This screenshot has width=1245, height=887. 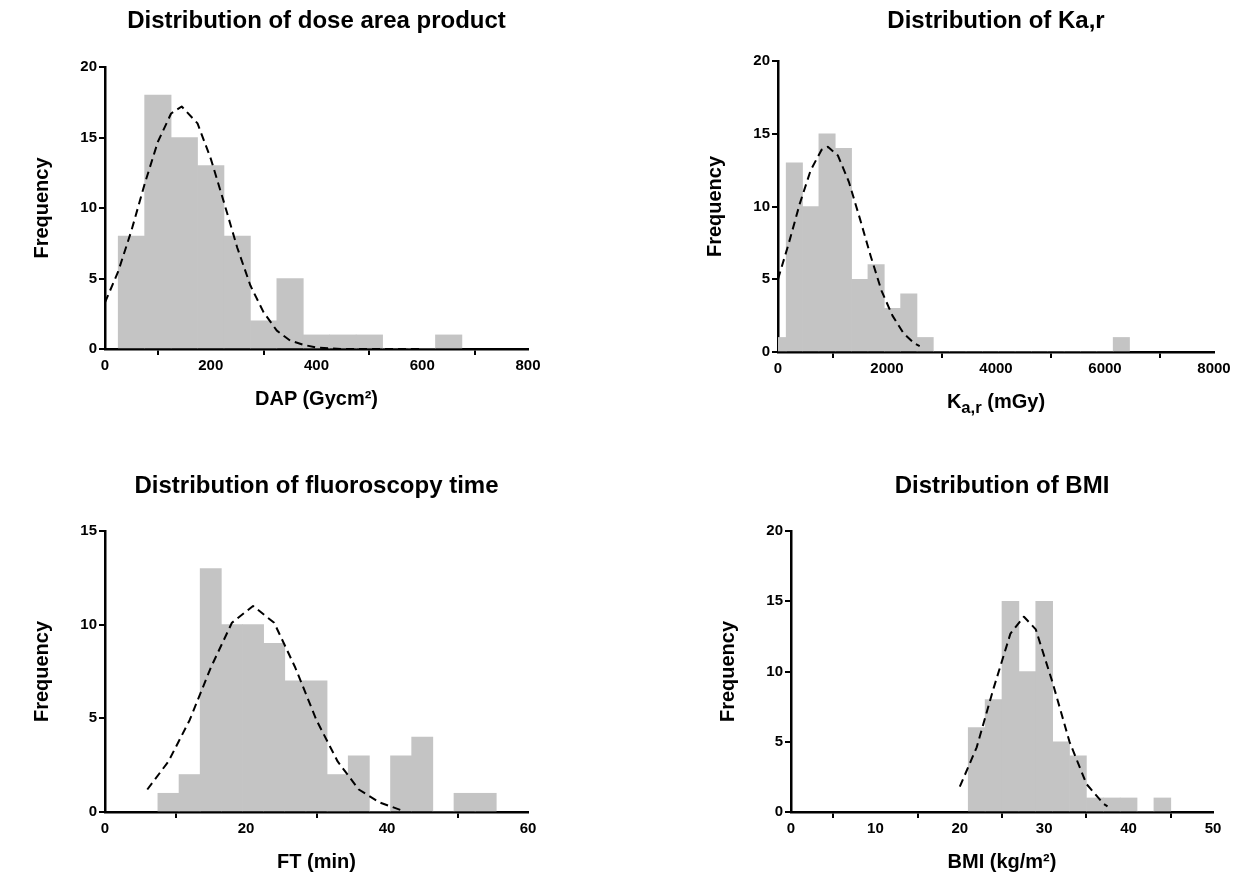 I want to click on chart-title: Distribution of BMI, so click(x=1002, y=485).